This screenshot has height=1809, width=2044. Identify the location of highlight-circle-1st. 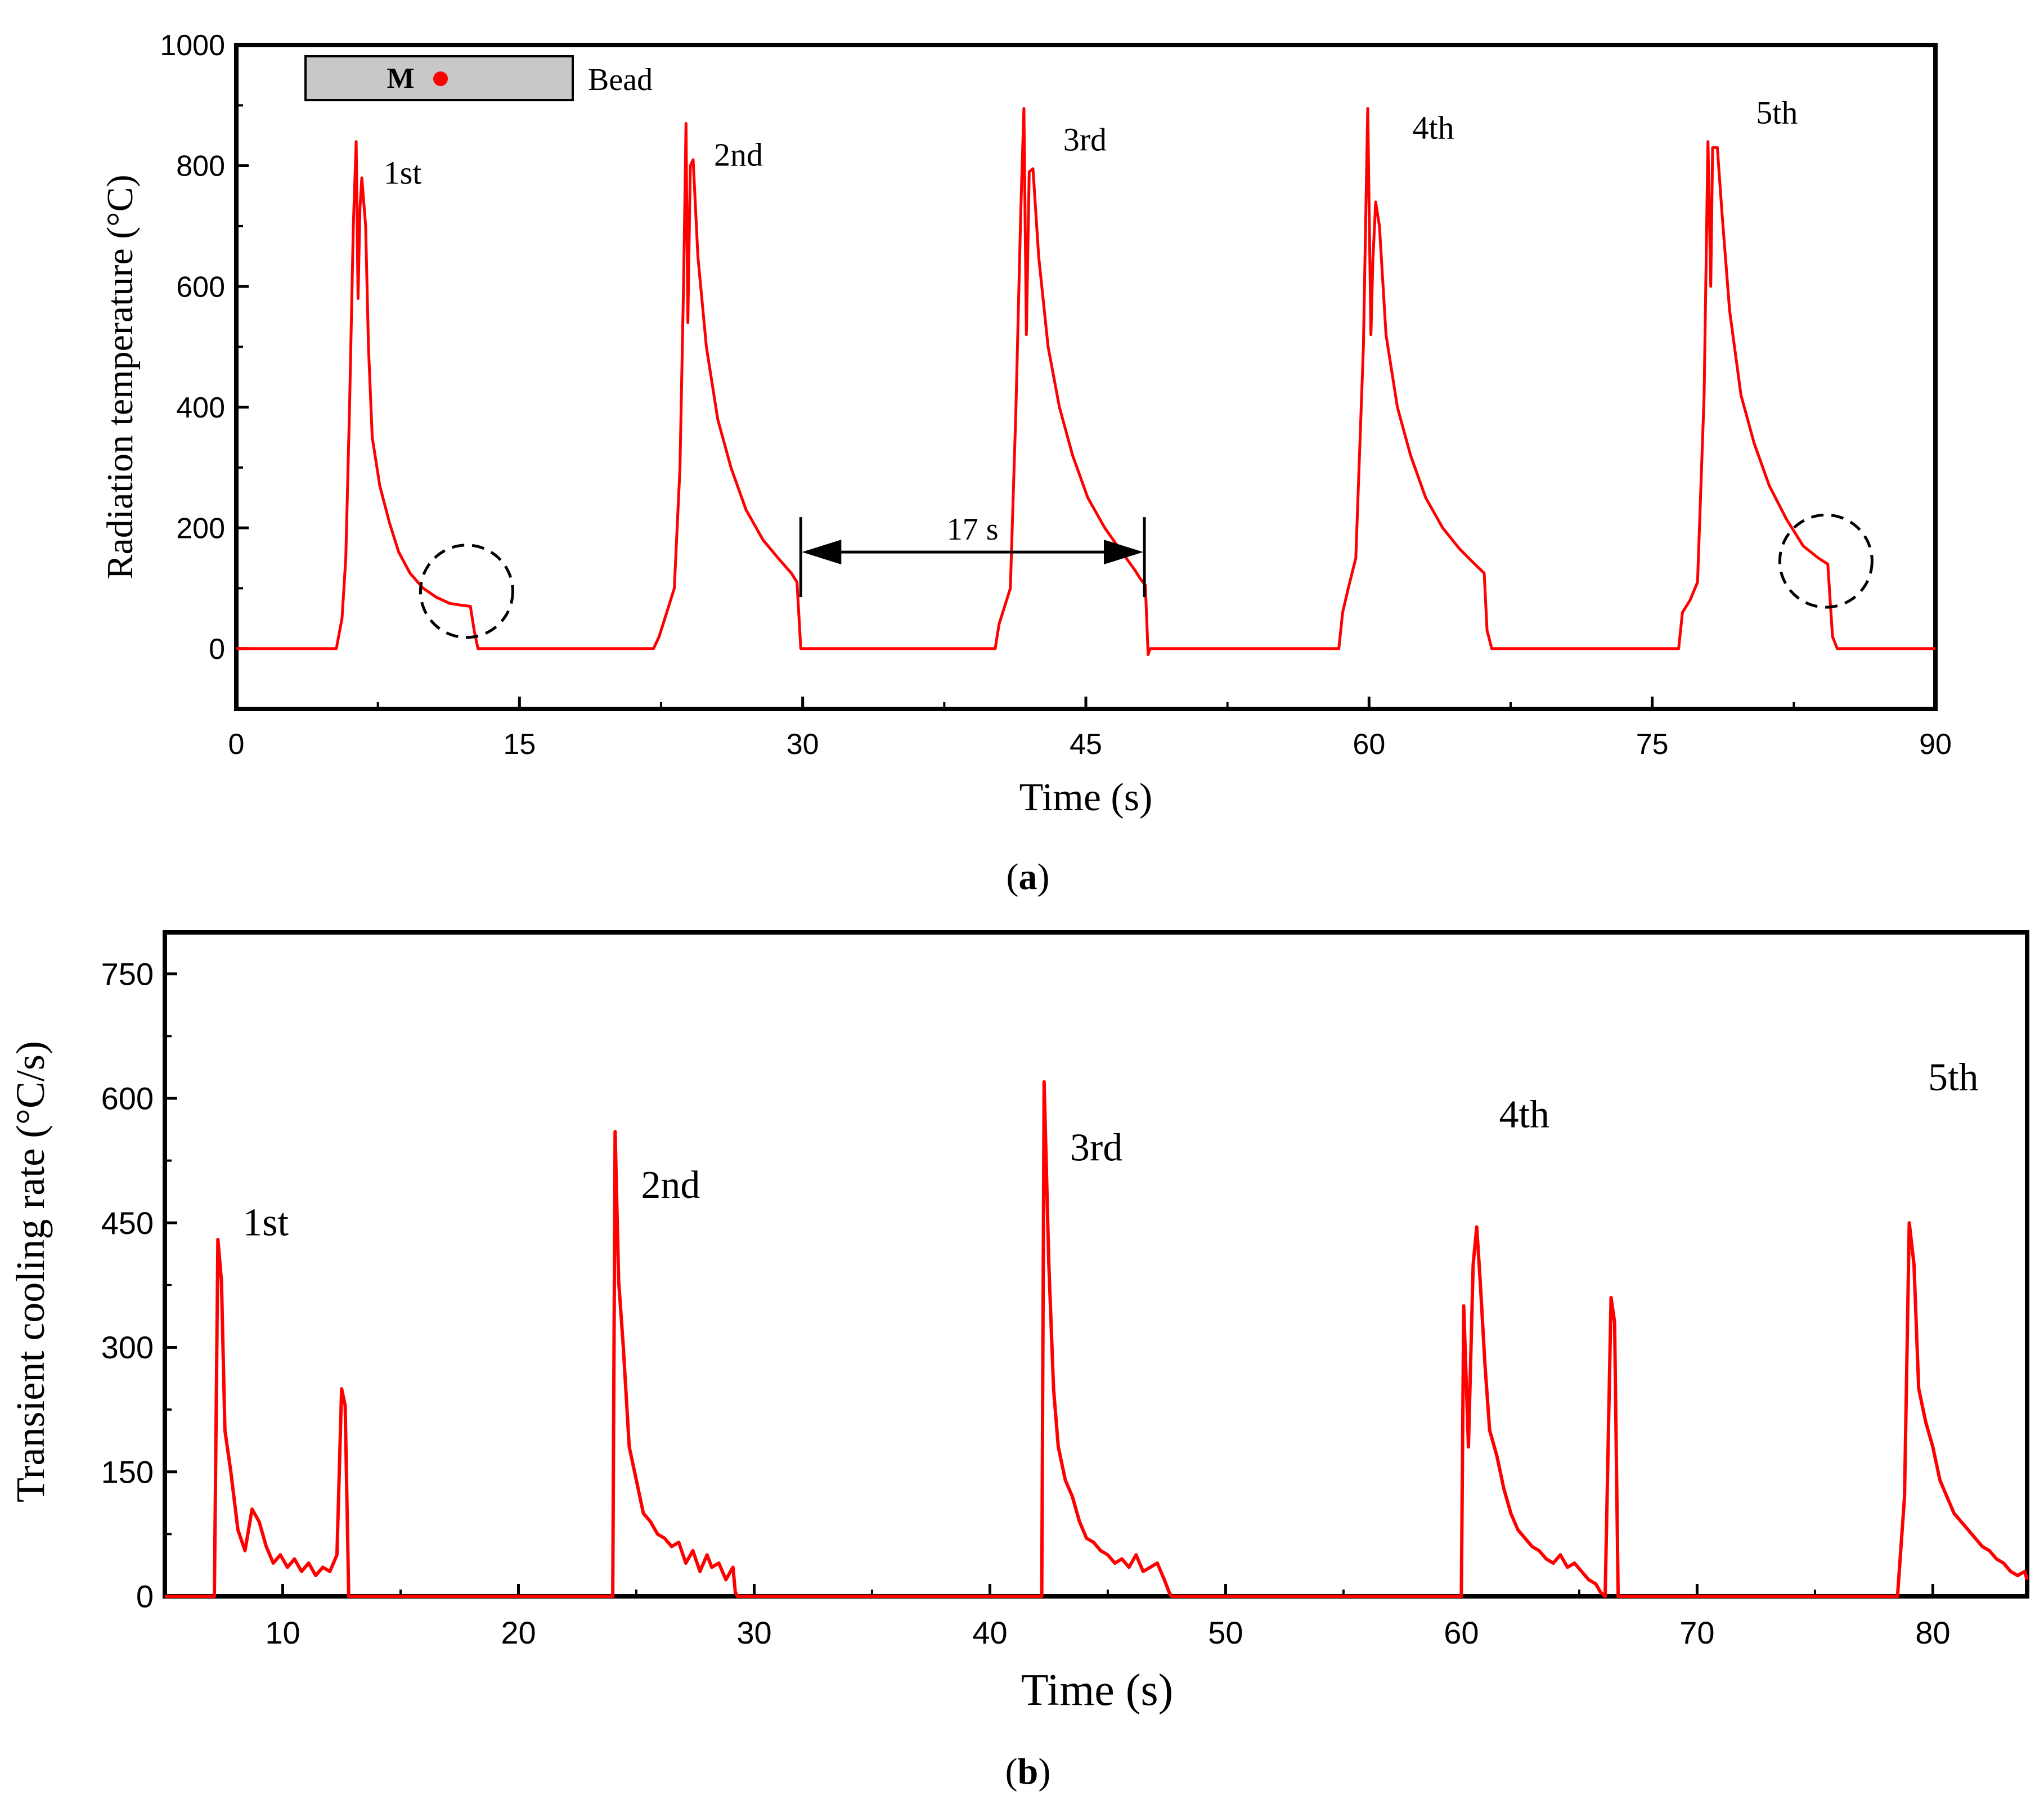
(466, 591).